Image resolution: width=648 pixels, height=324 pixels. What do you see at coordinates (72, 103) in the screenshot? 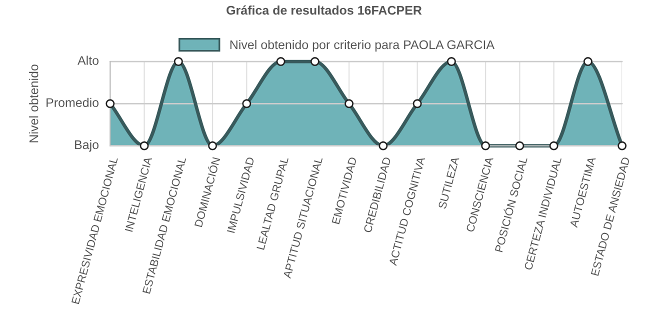
I see `ref-line-label: Promedio` at bounding box center [72, 103].